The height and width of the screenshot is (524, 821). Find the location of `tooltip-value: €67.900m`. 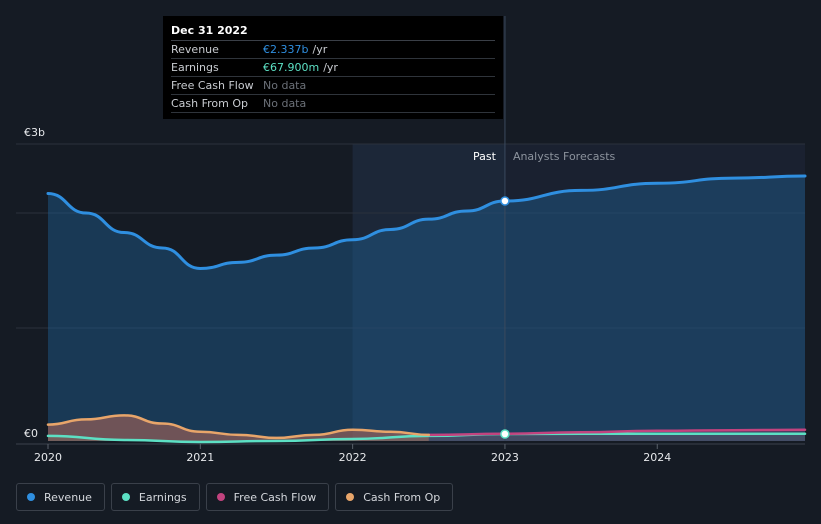

tooltip-value: €67.900m is located at coordinates (291, 67).